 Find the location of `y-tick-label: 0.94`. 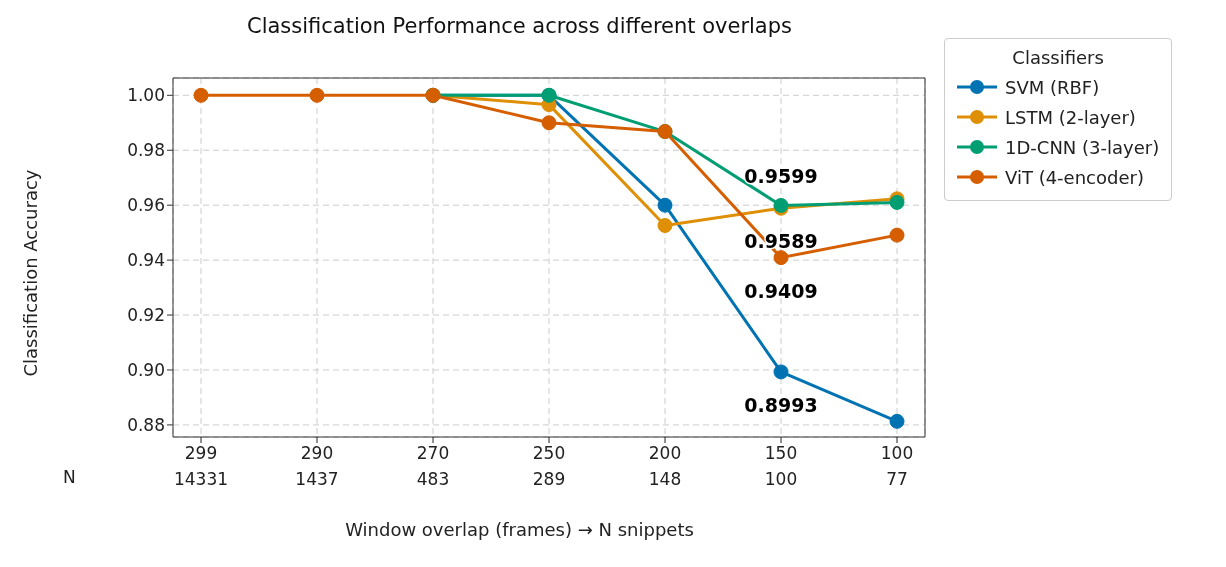

y-tick-label: 0.94 is located at coordinates (146, 260).